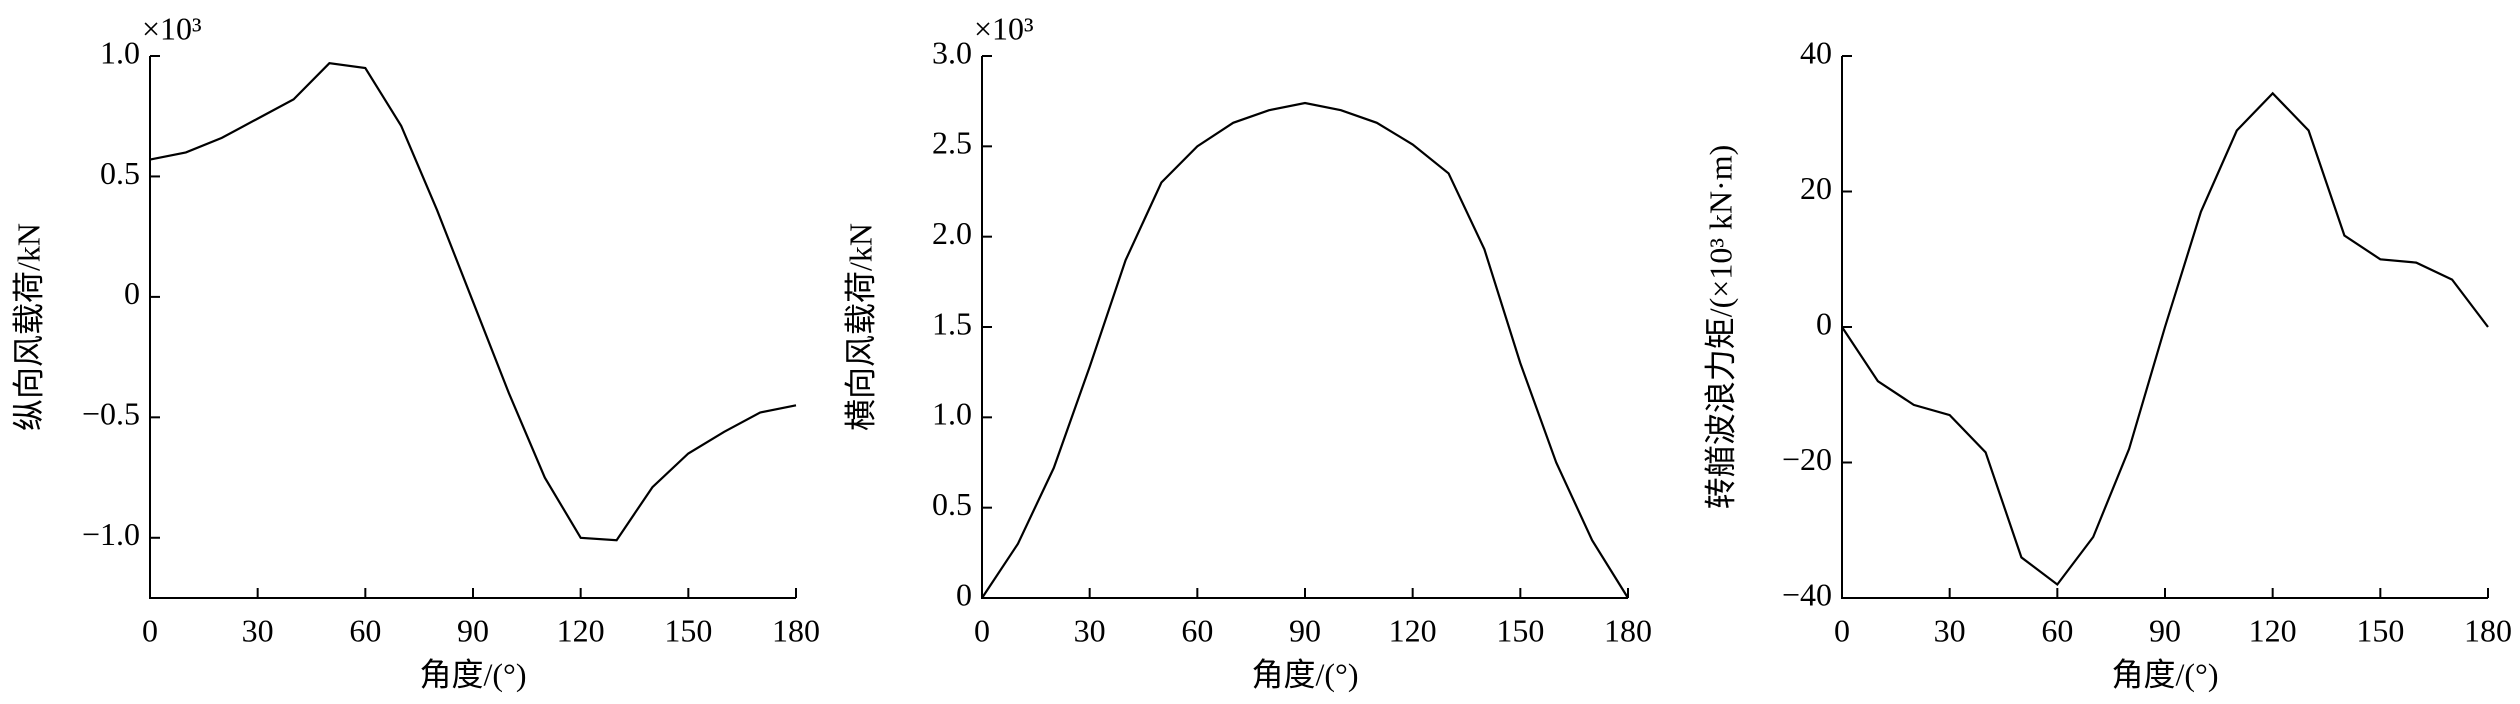 The image size is (2520, 704). Describe the element at coordinates (111, 414) in the screenshot. I see `y-tick-label: −0.5` at that location.